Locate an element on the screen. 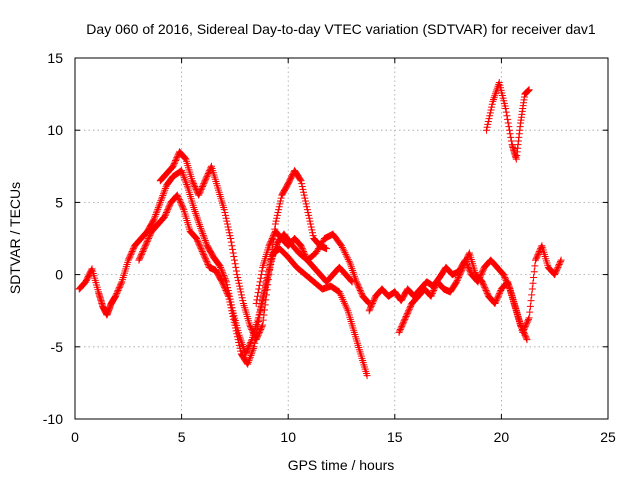 The width and height of the screenshot is (640, 480). x-axis-label: GPS time / hours is located at coordinates (341, 465).